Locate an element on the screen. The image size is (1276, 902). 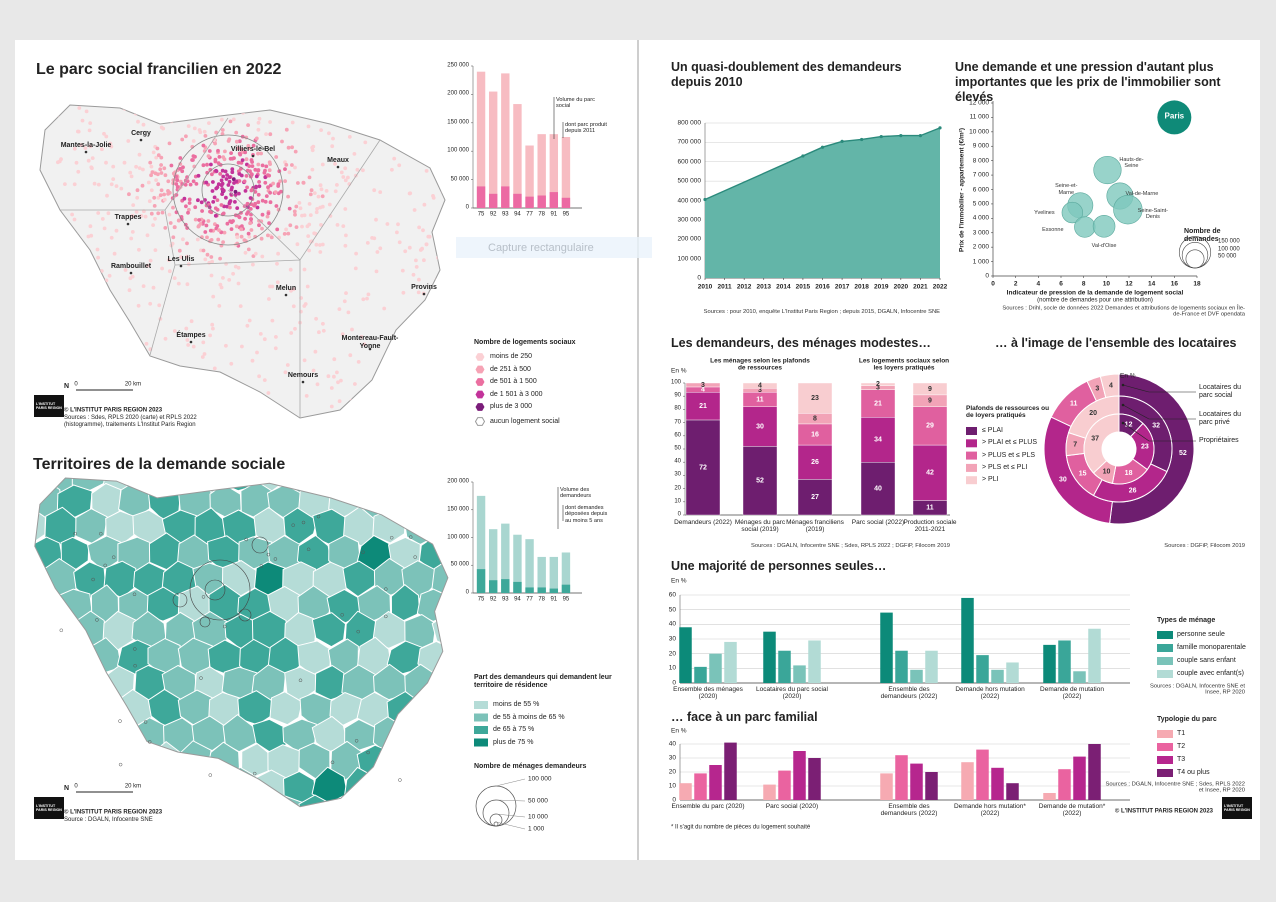
x-tick-label: Ménages du parc social (2019) is located at coordinates (760, 526).